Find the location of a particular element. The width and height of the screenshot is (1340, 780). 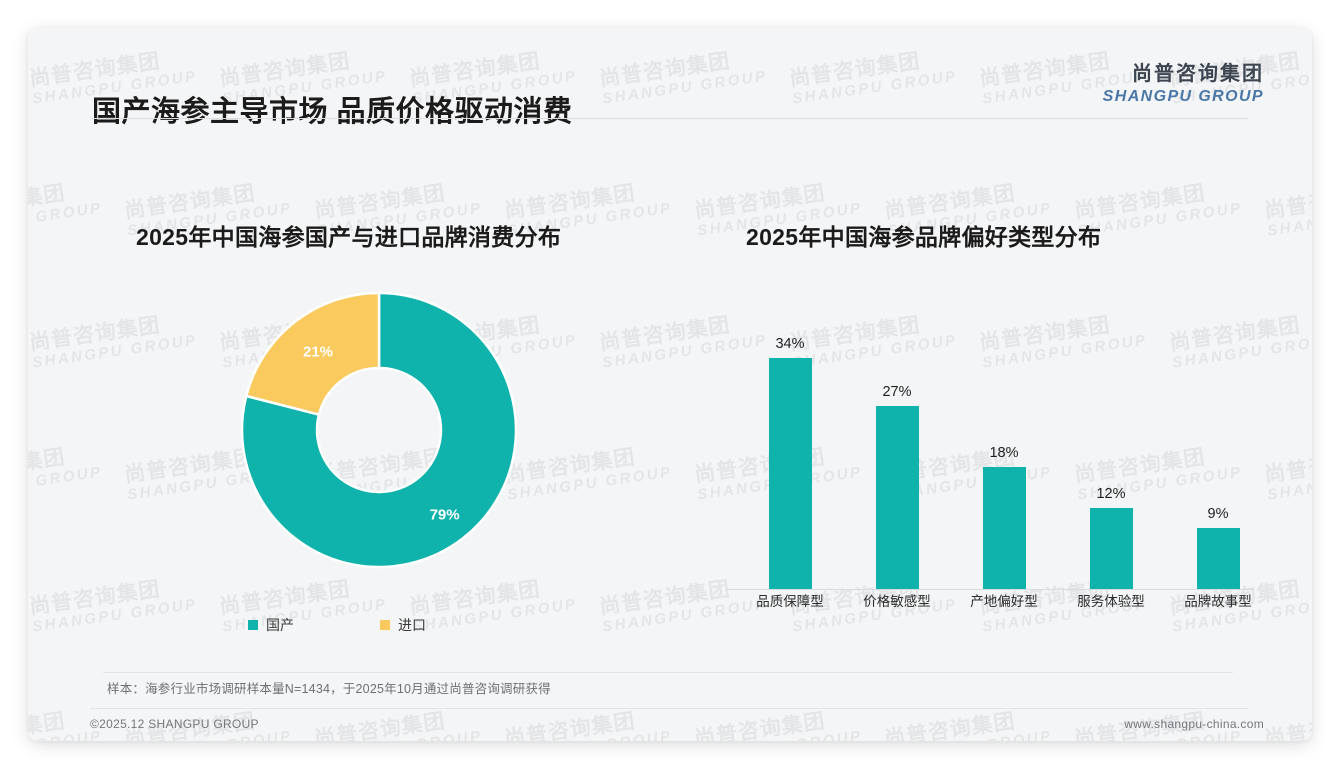

legend-label-imported: 进口 is located at coordinates (412, 625).